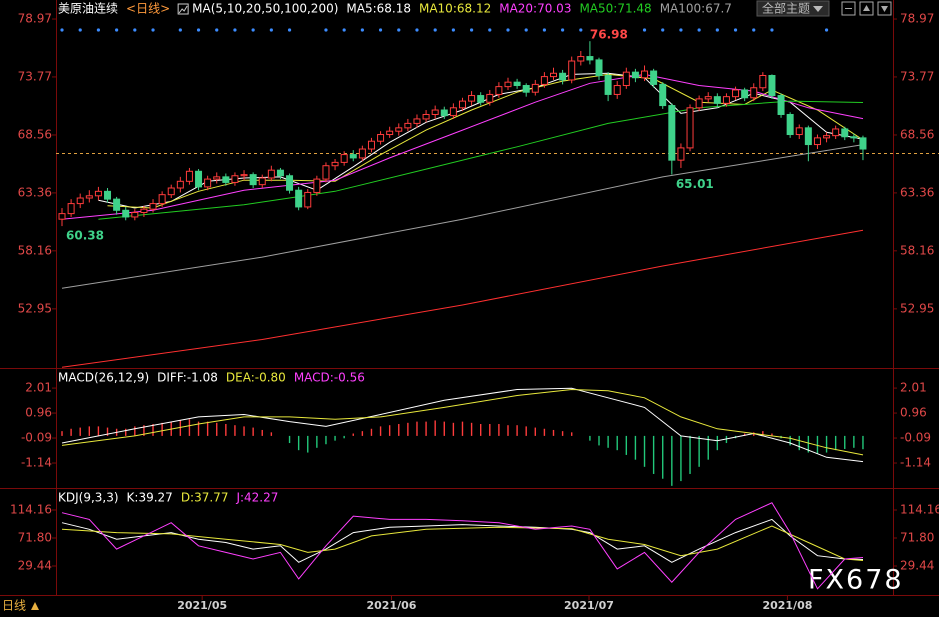 The height and width of the screenshot is (617, 939). I want to click on legend-entry: J:42.27, so click(256, 498).